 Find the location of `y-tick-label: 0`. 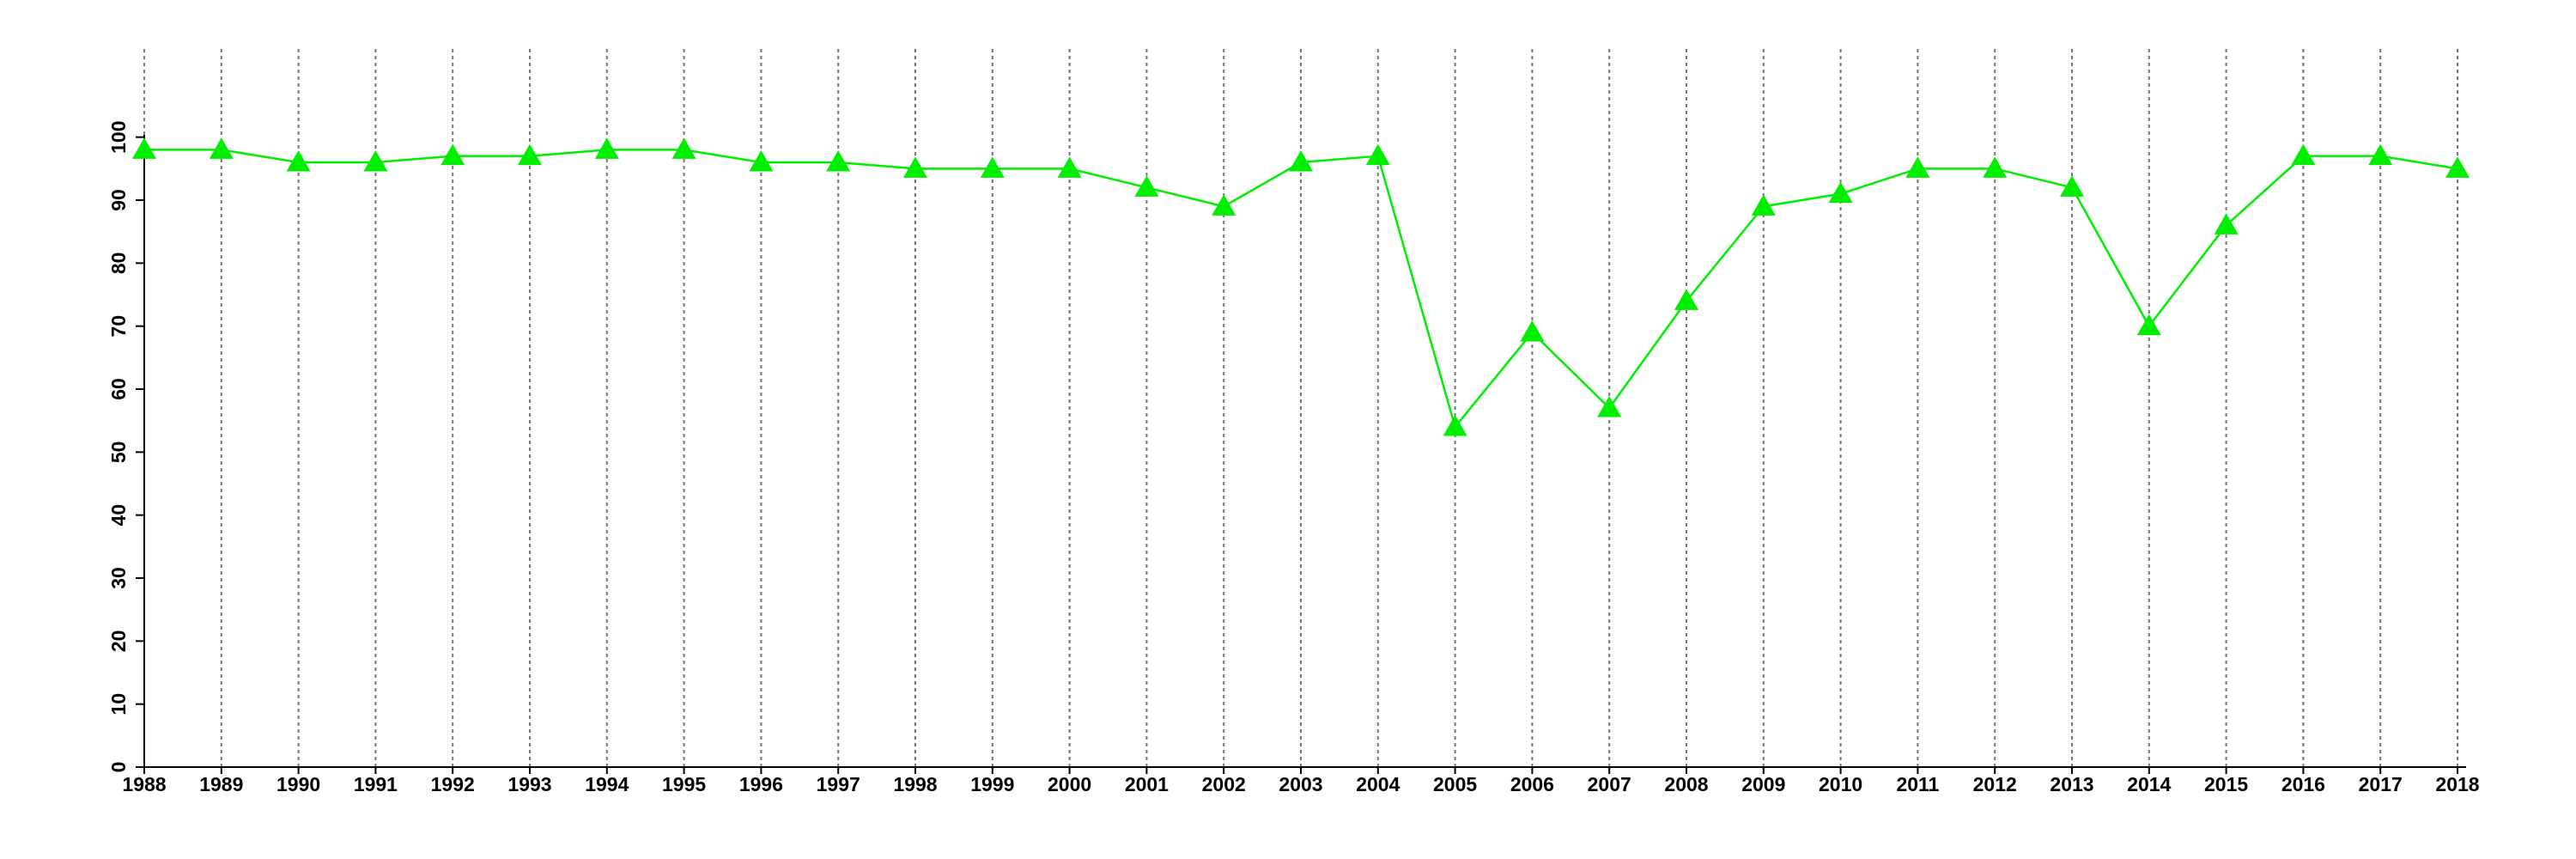

y-tick-label: 0 is located at coordinates (118, 768).